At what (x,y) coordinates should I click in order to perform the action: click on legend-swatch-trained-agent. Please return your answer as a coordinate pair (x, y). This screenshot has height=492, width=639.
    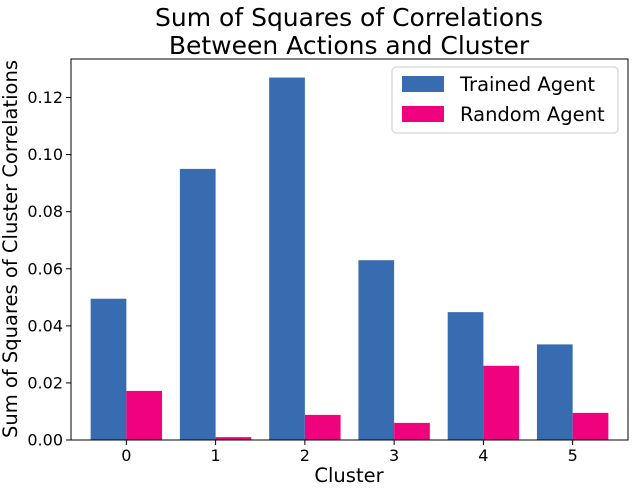
    Looking at the image, I should click on (423, 84).